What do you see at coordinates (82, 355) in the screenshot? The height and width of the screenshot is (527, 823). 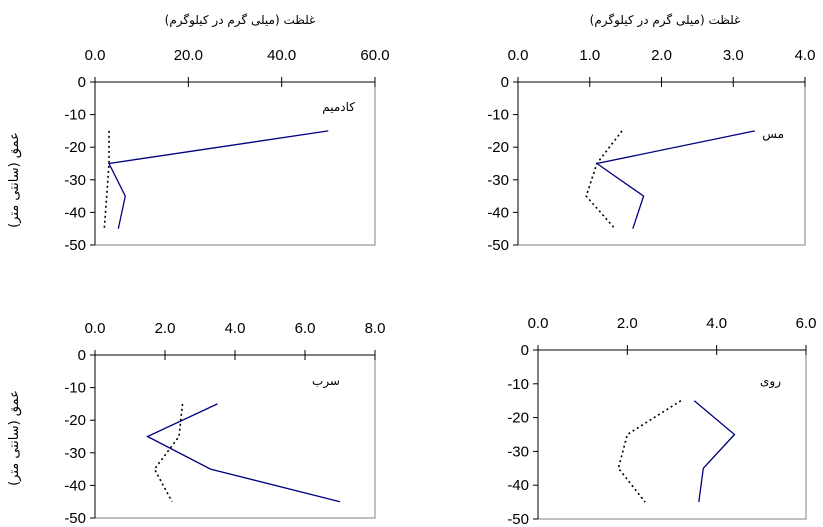 I see `lead-y-tick-label: 0` at bounding box center [82, 355].